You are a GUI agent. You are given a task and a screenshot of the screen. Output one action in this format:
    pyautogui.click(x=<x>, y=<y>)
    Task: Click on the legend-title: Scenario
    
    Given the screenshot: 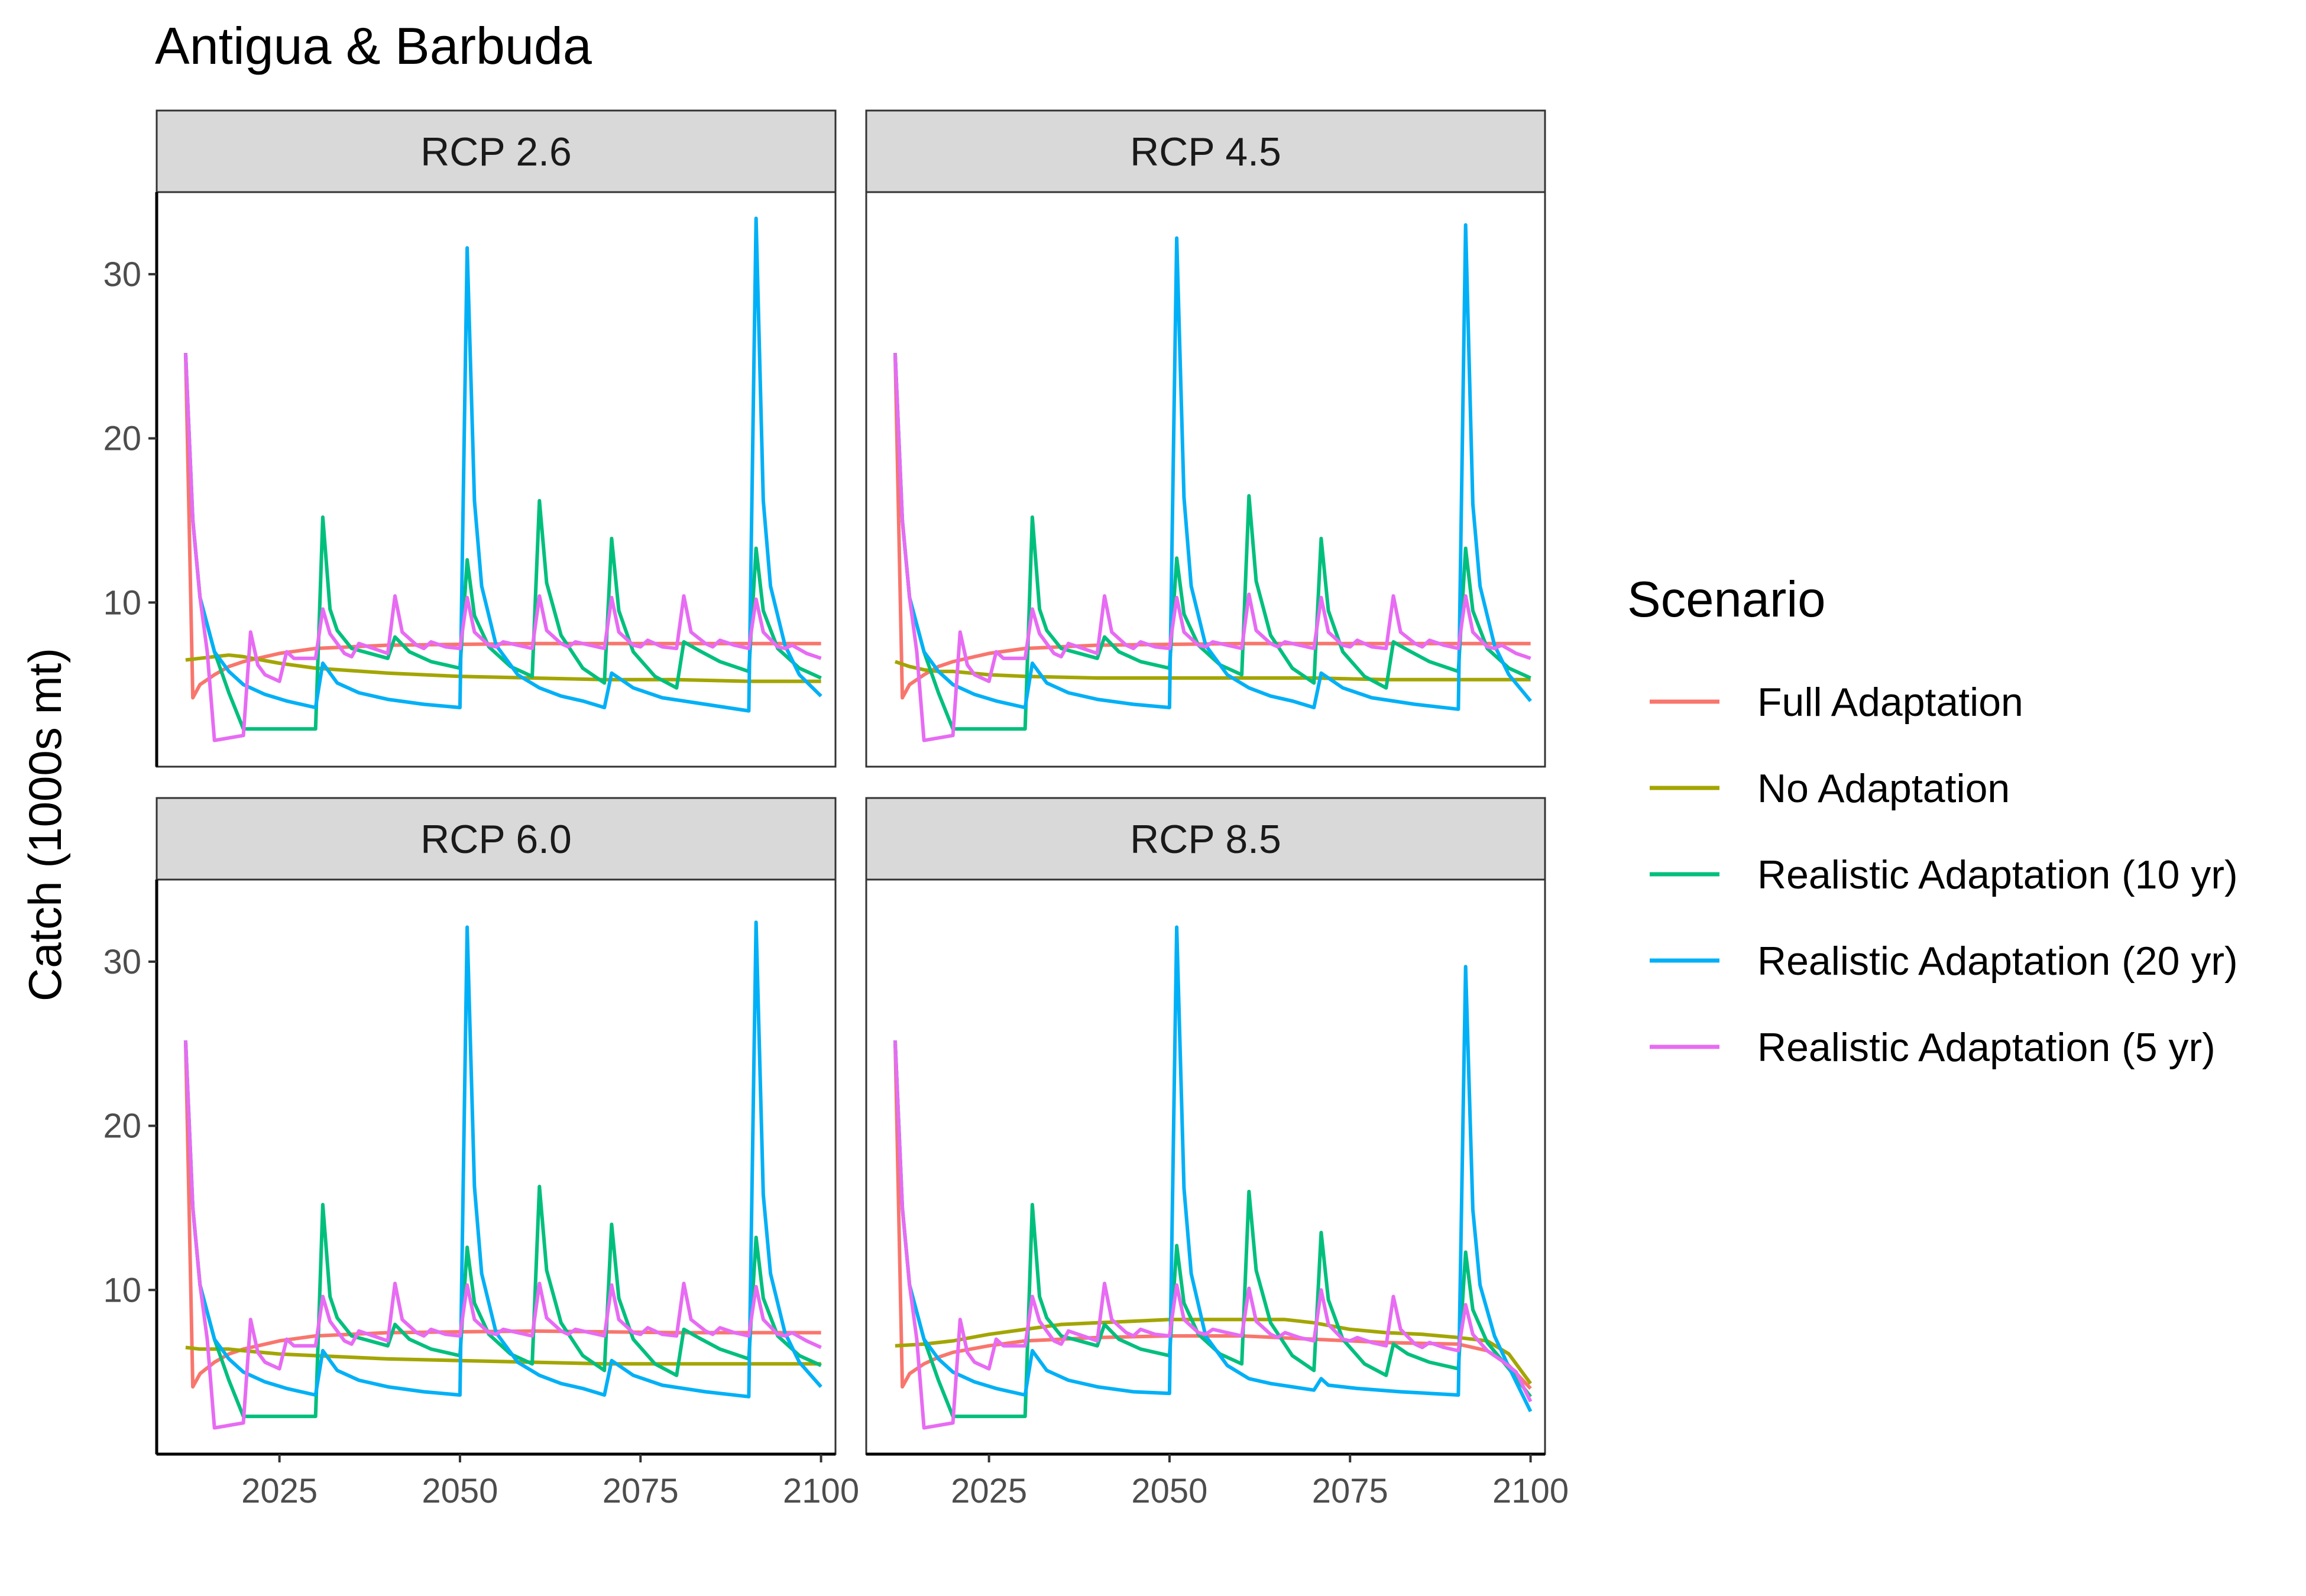 What is the action you would take?
    pyautogui.click(x=1726, y=600)
    